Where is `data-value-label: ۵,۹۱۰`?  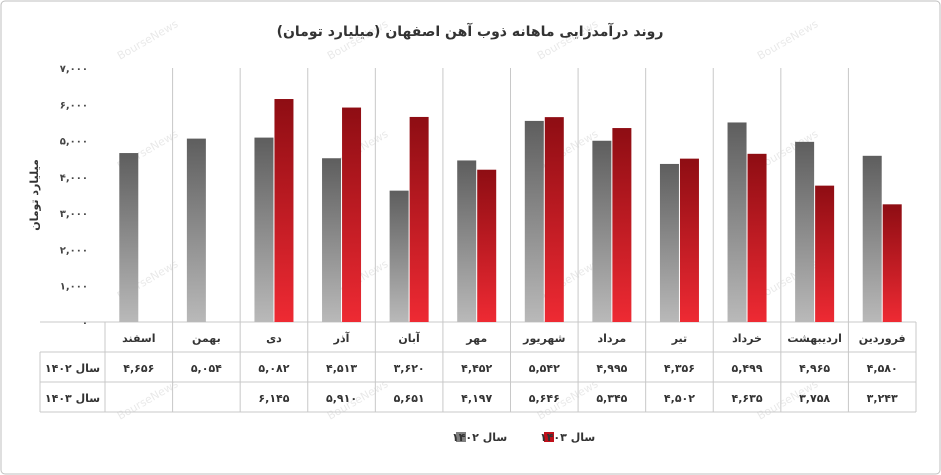 data-value-label: ۵,۹۱۰ is located at coordinates (341, 398).